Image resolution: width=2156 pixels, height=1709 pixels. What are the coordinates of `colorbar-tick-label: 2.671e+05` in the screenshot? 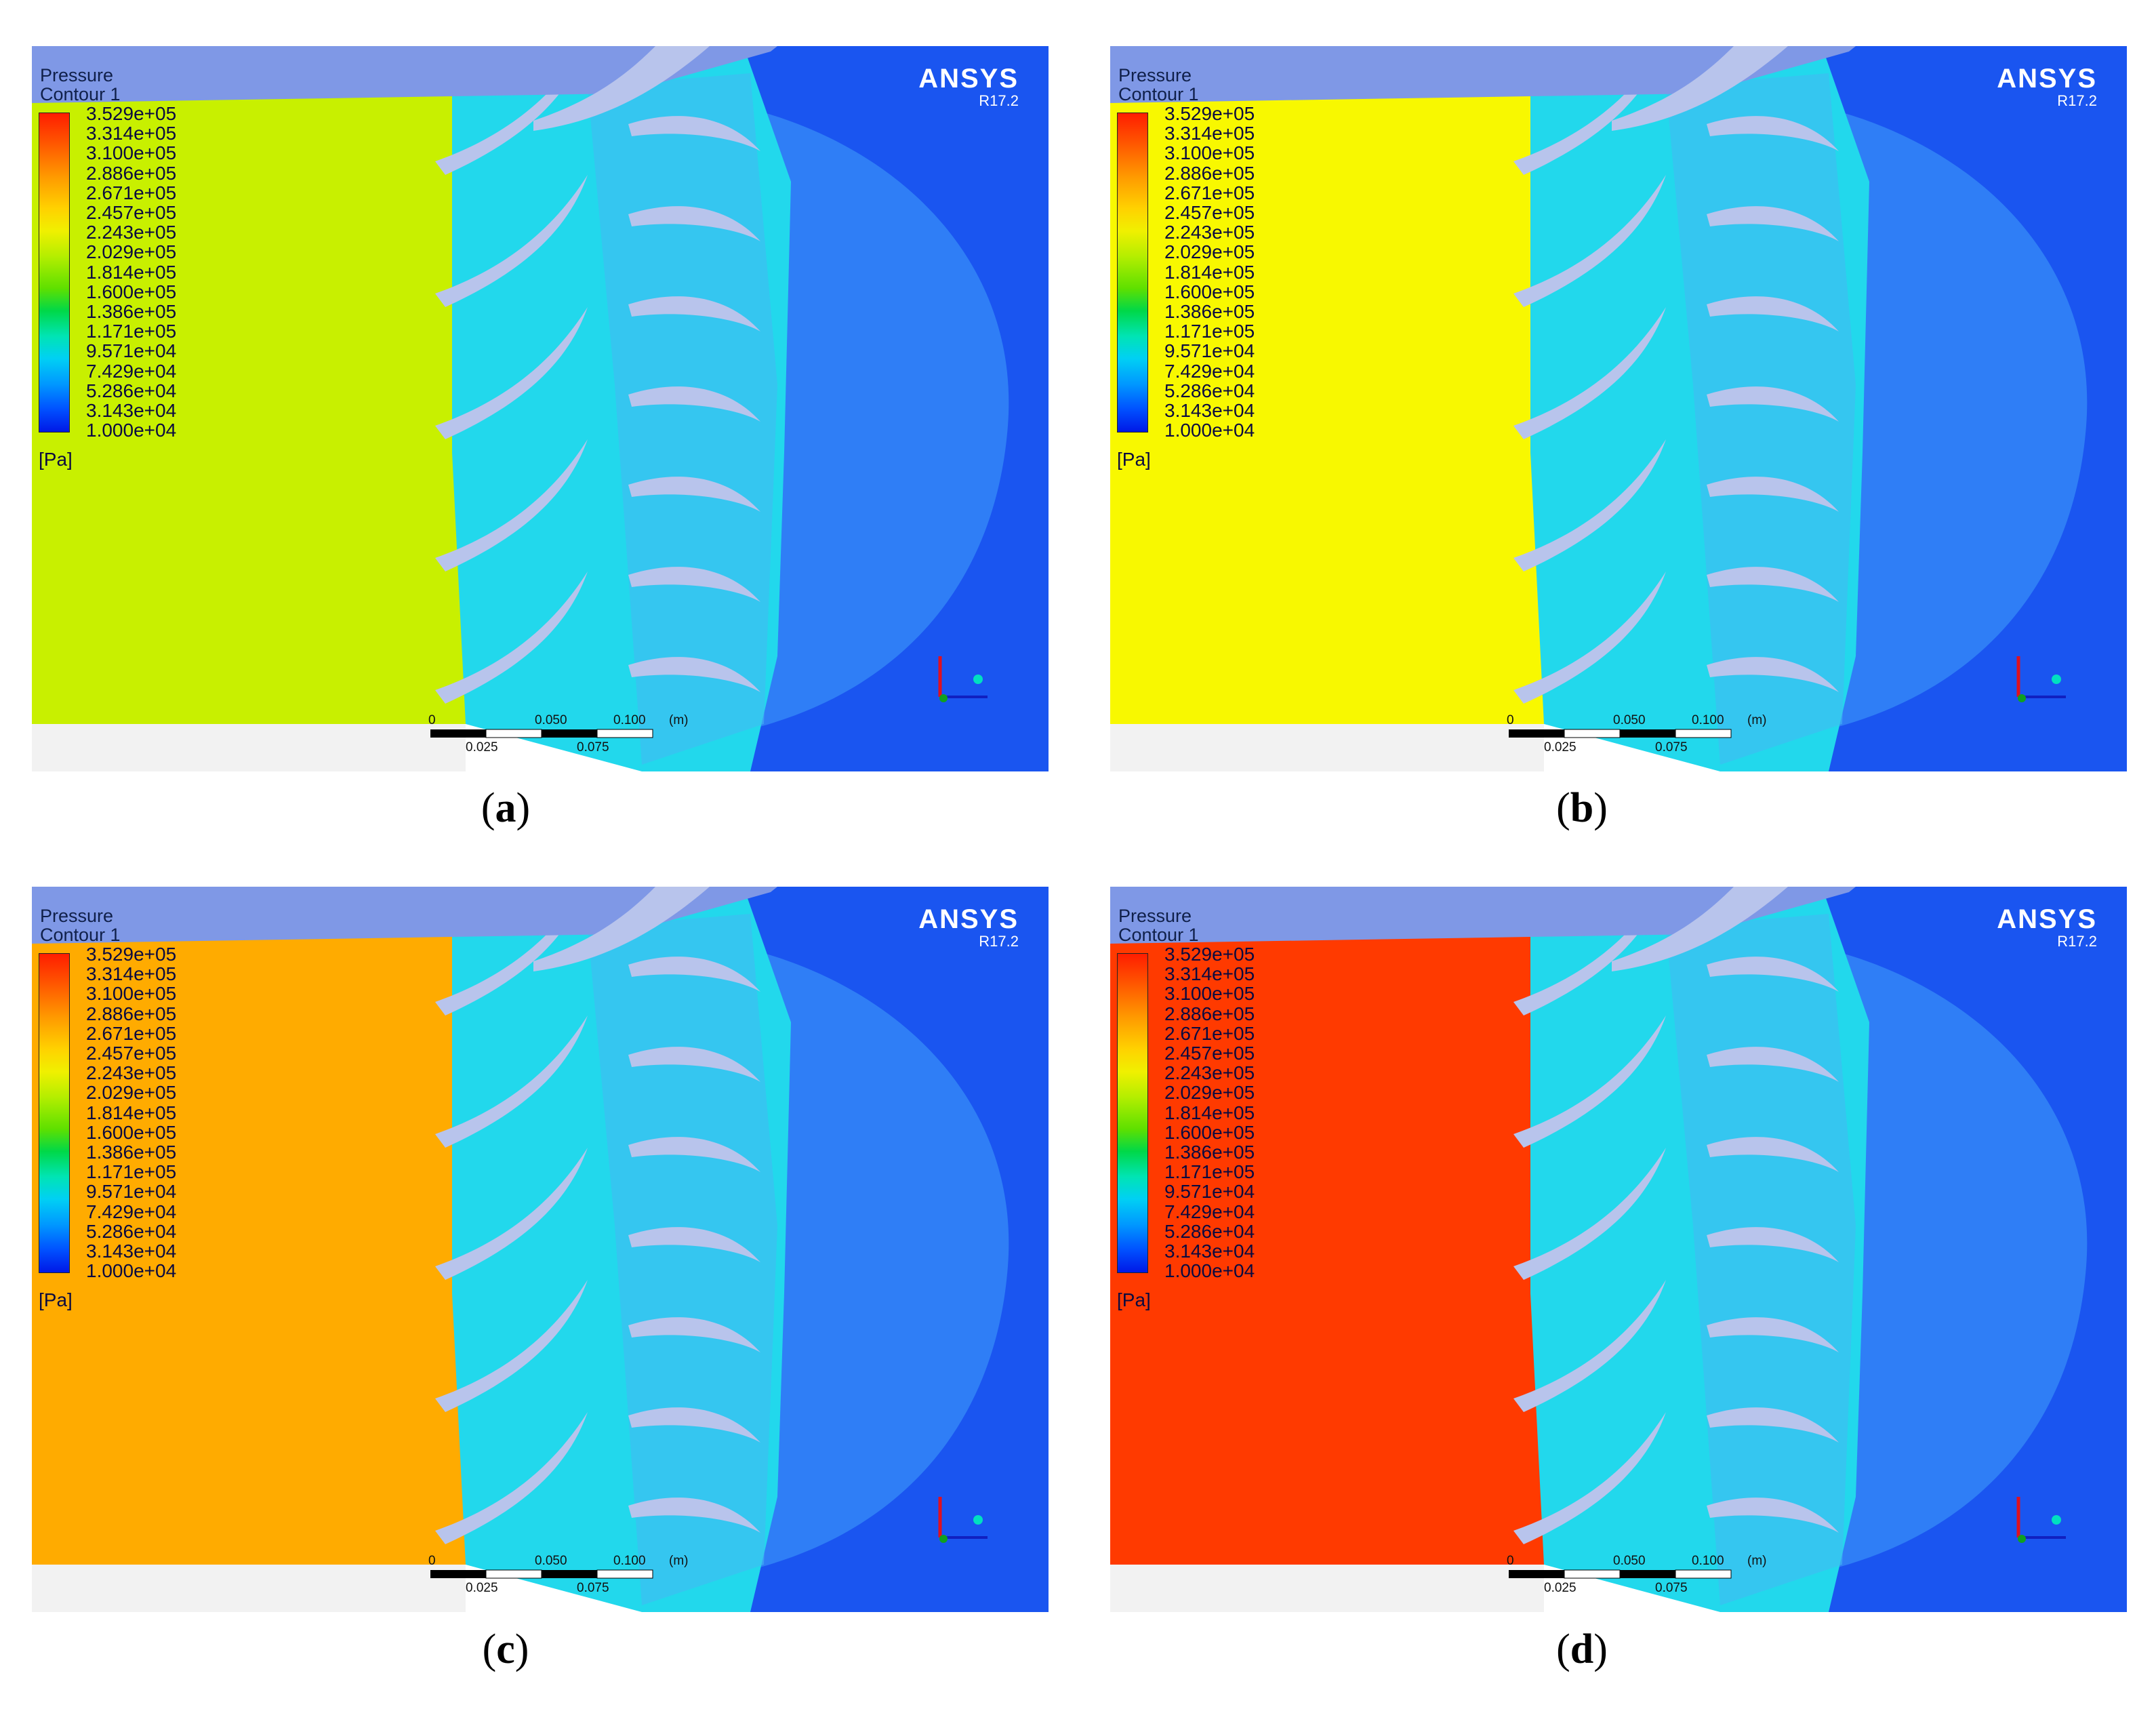 It's located at (132, 192).